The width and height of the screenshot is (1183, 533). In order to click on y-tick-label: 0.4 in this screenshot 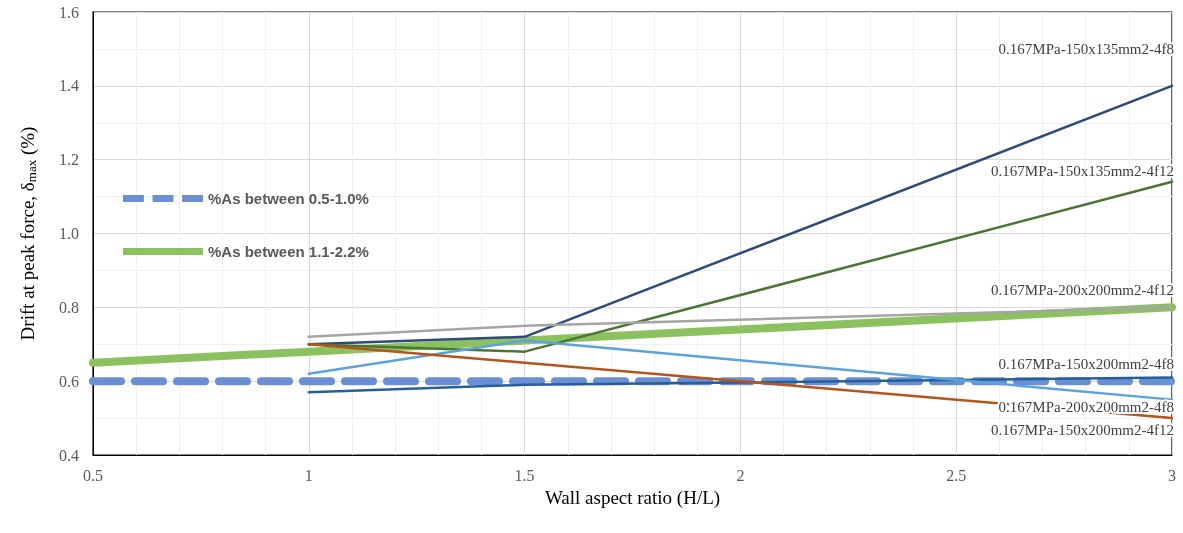, I will do `click(69, 455)`.